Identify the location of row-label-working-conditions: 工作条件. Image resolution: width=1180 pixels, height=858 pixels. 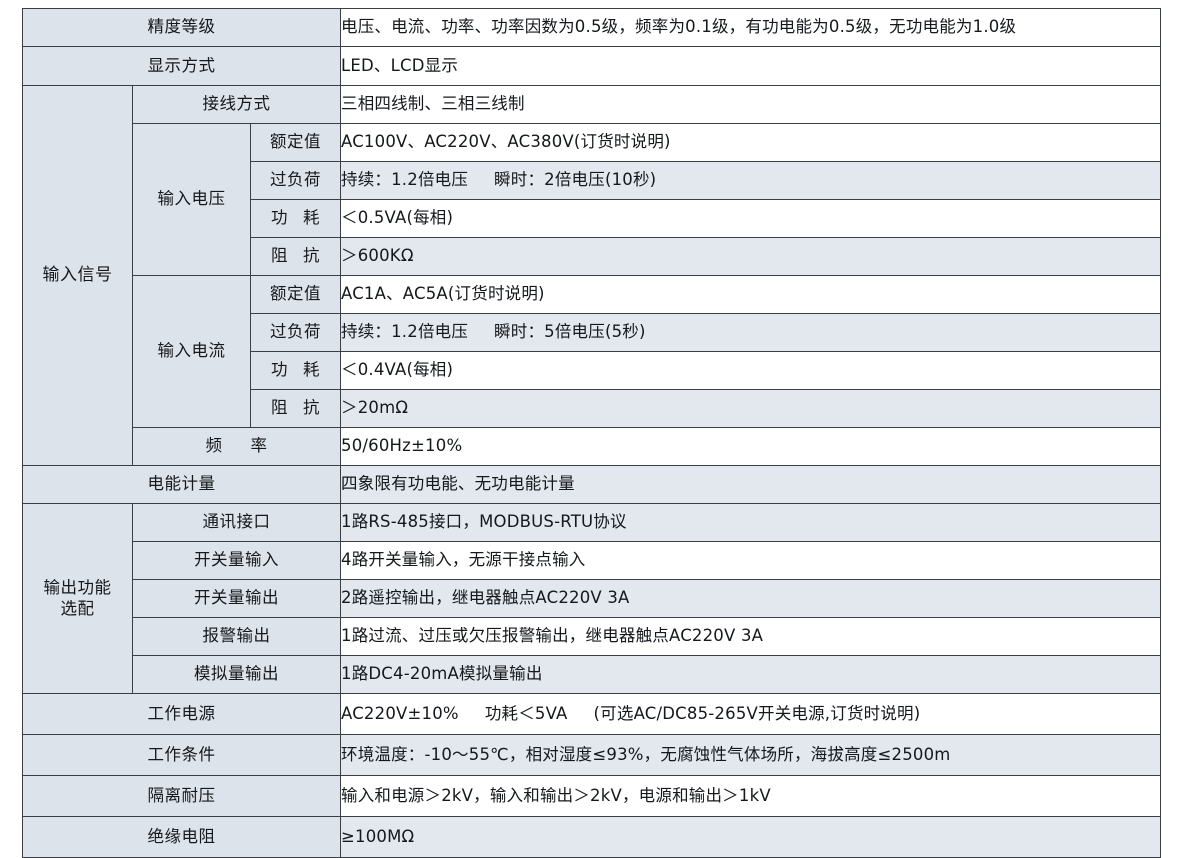
(181, 755).